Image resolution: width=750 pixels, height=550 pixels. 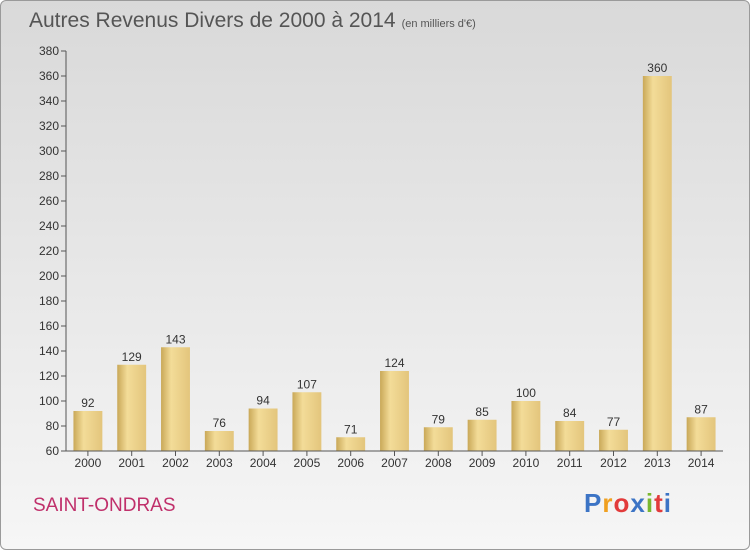 I want to click on bar-value-label: 94, so click(x=263, y=401).